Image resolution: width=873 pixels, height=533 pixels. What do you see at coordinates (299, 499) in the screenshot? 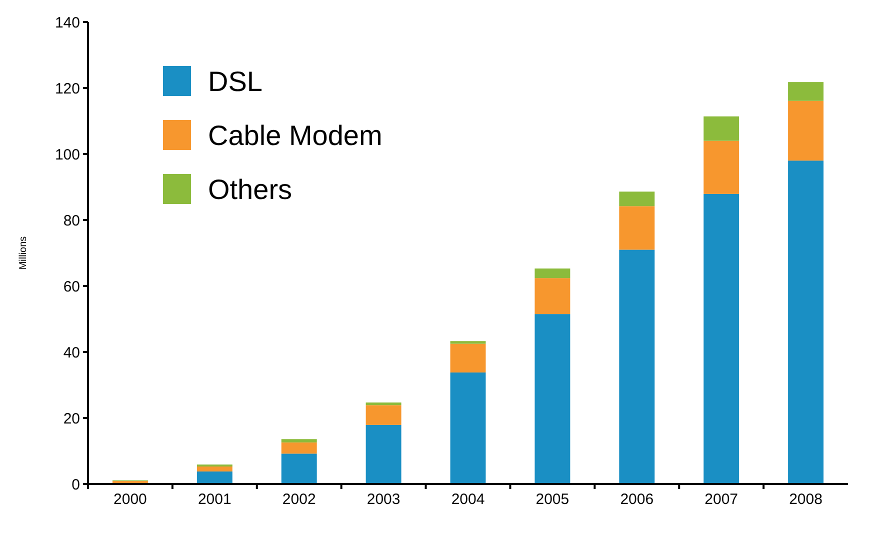
I see `x-tick-label: 2002` at bounding box center [299, 499].